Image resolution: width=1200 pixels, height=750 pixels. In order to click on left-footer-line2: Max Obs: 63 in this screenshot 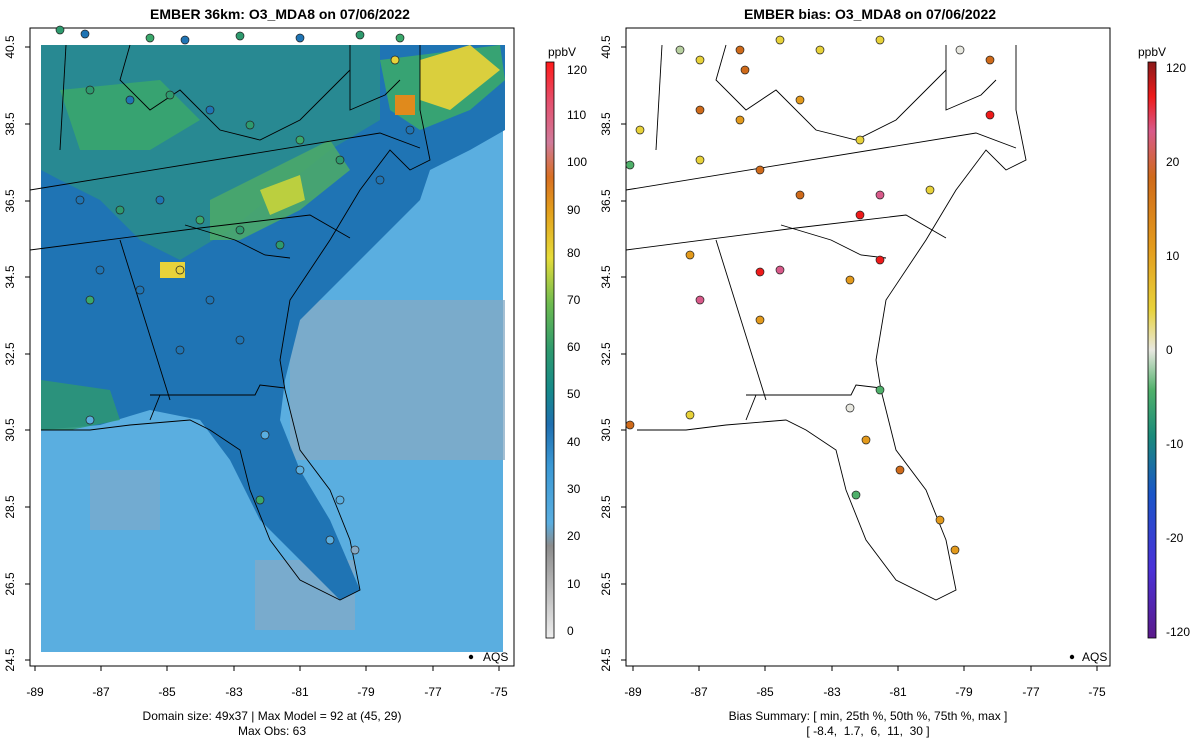, I will do `click(272, 731)`.